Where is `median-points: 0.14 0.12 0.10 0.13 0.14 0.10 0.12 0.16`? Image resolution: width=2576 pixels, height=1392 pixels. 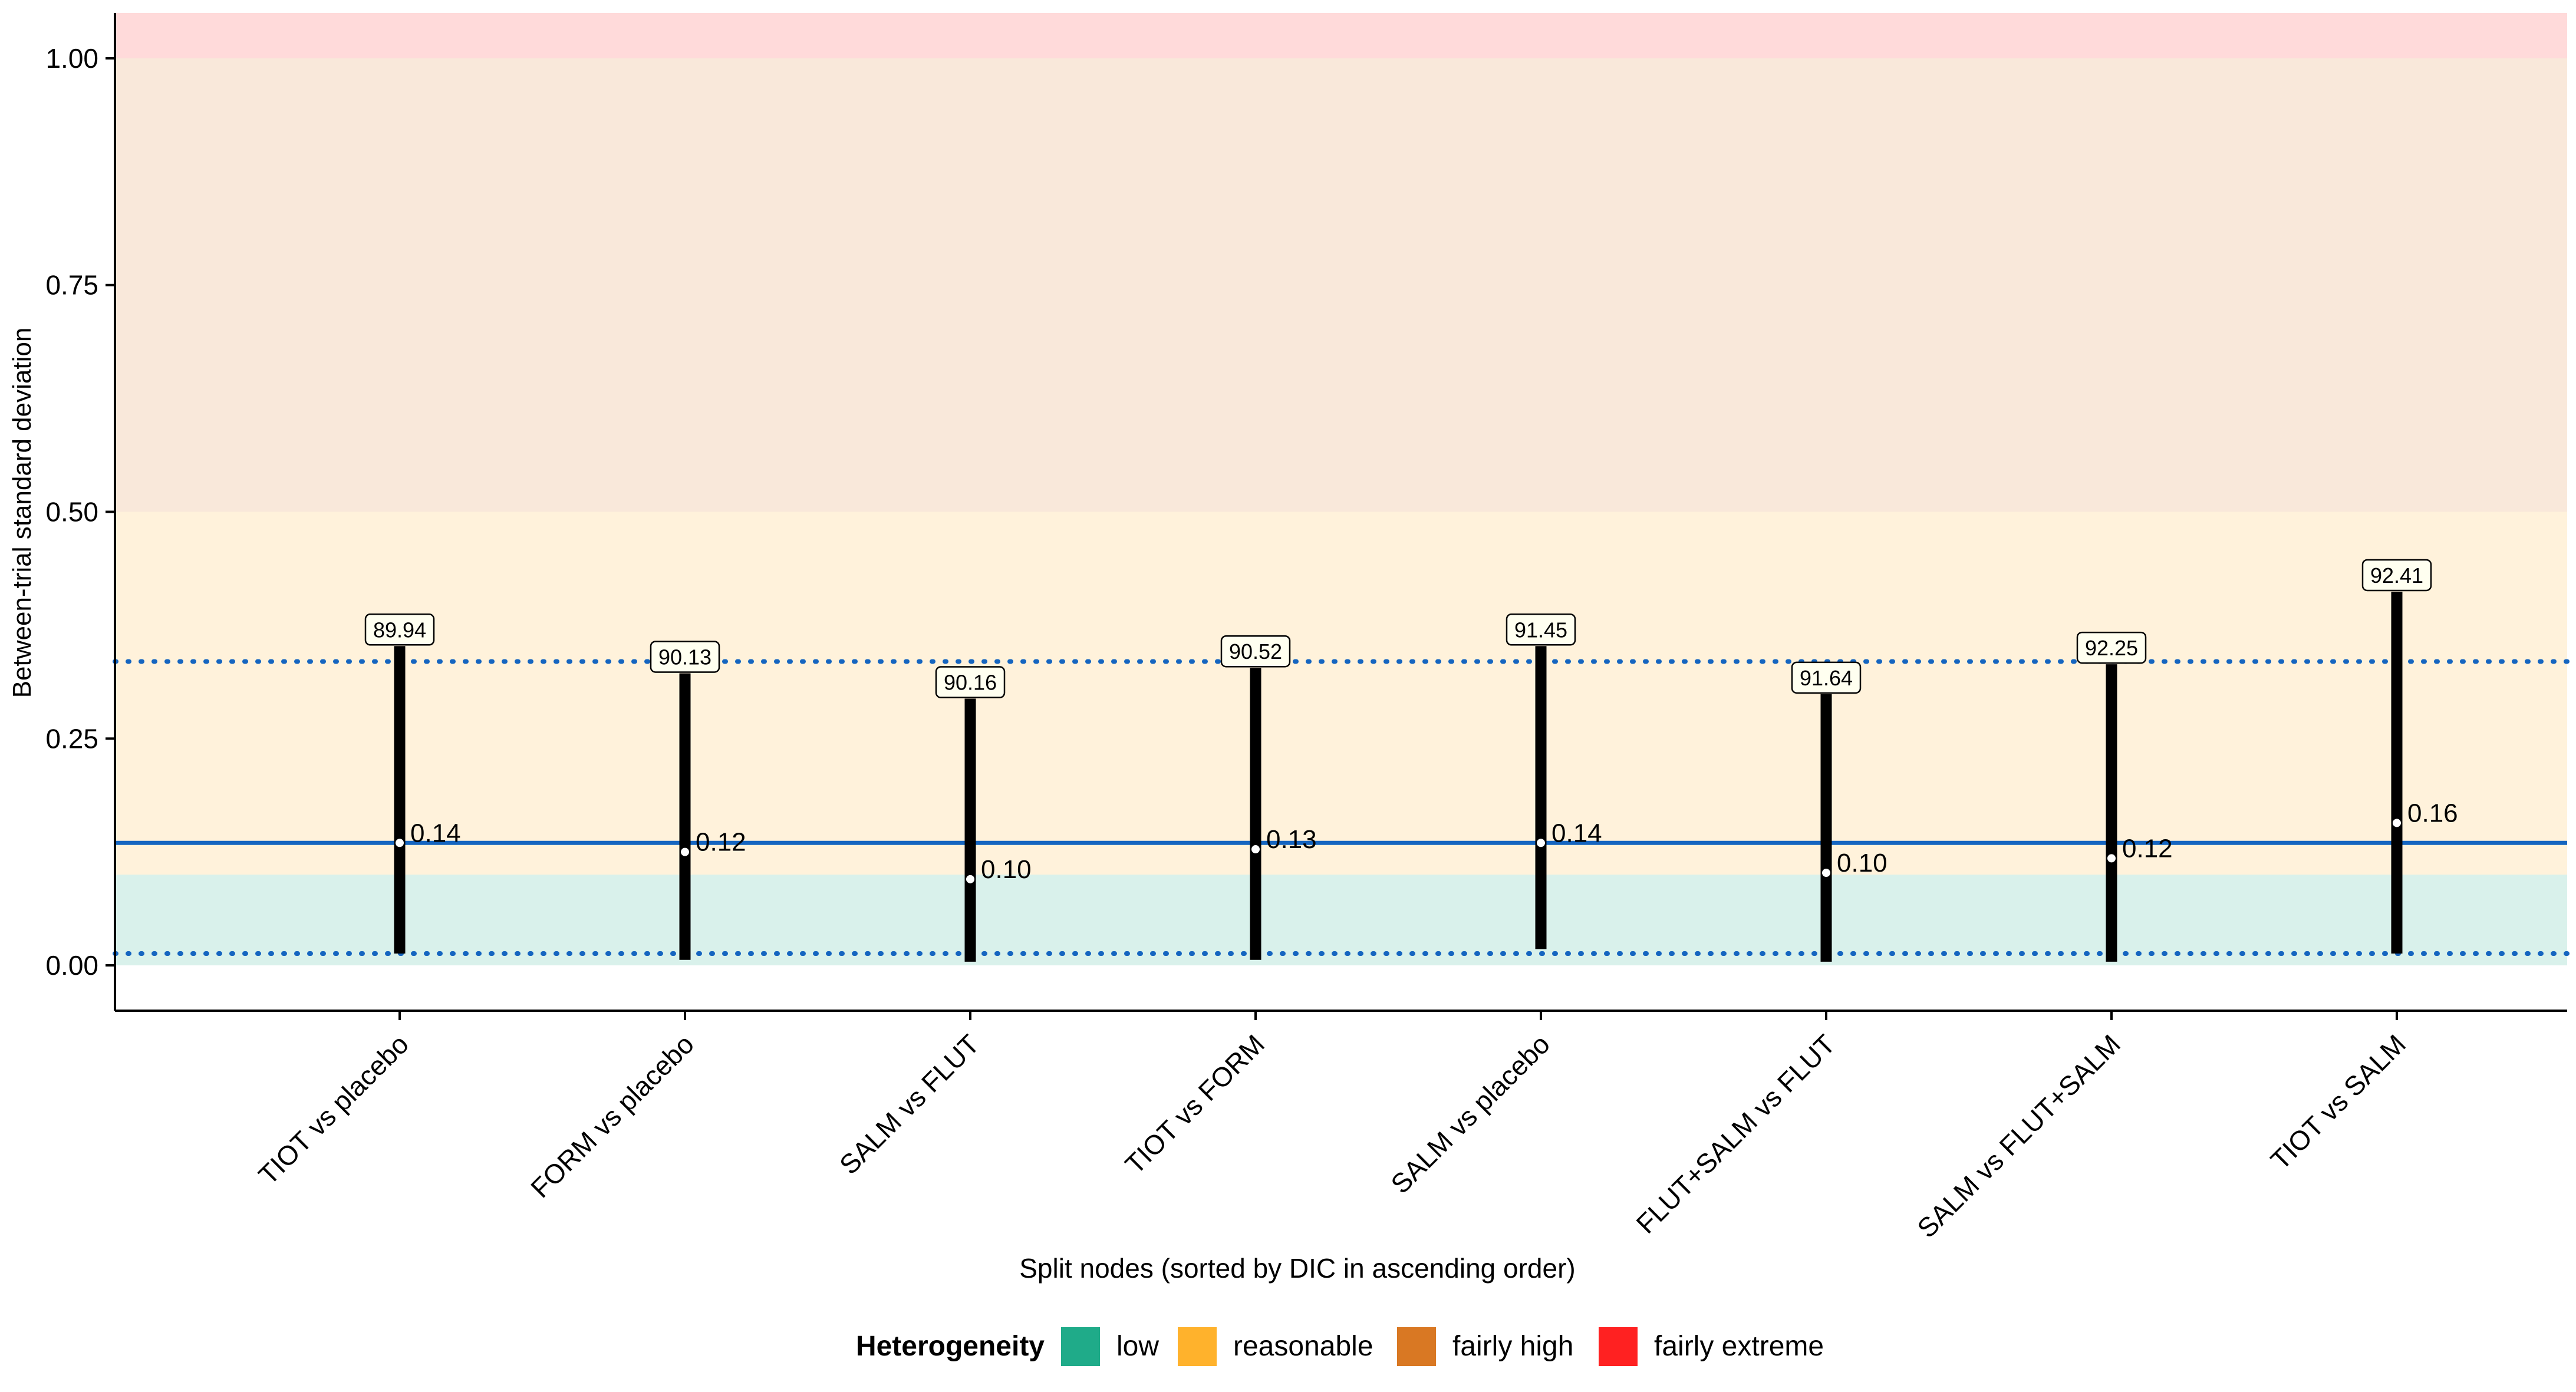
median-points: 0.14 0.12 0.10 0.13 0.14 0.10 0.12 0.16 is located at coordinates (1426, 842).